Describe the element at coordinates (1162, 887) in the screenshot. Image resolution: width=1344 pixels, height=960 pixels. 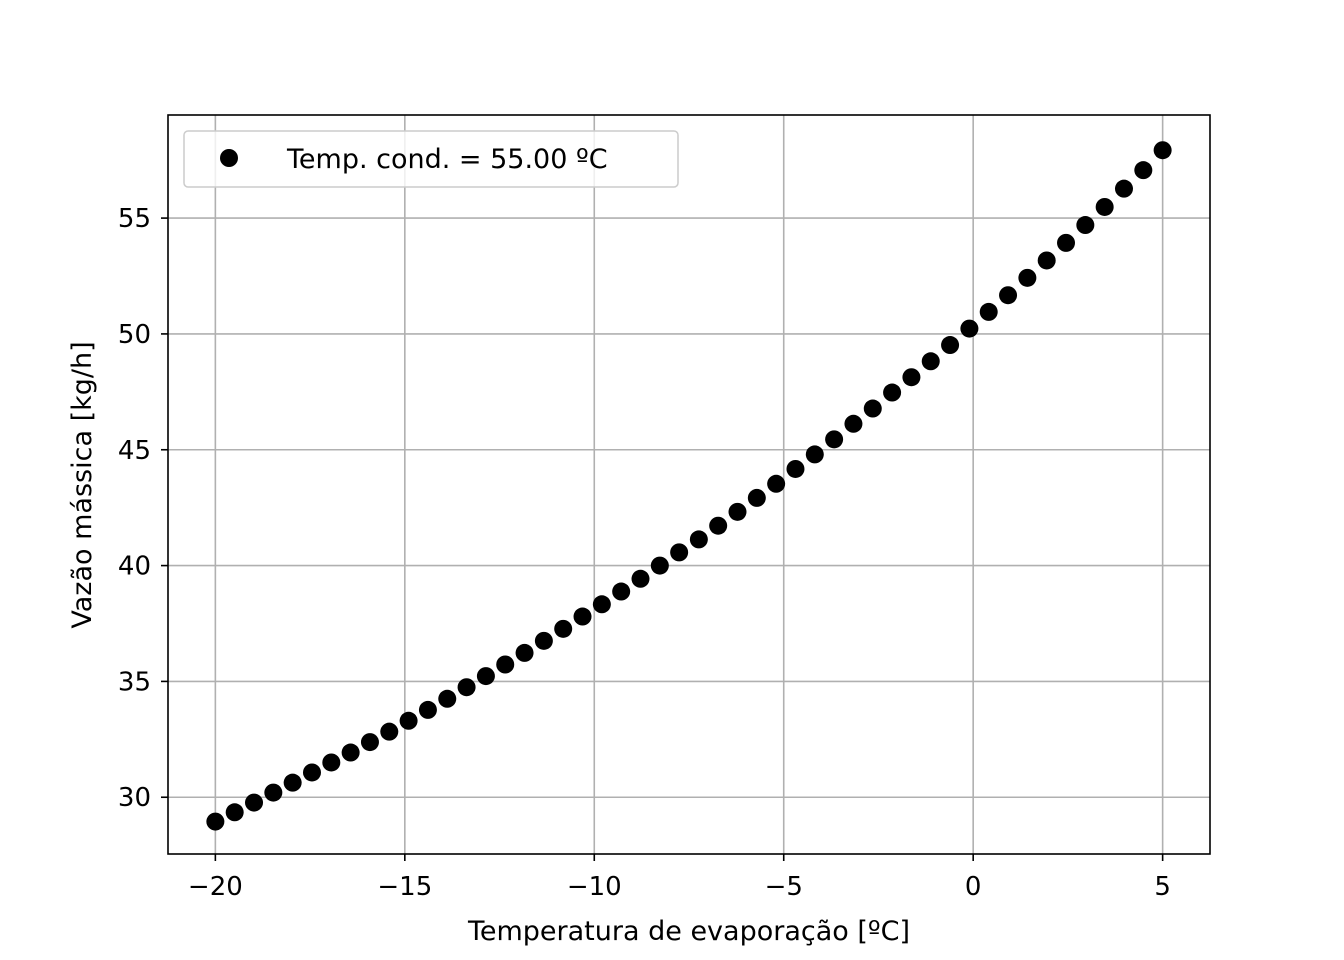
I see `x-tick-label: 5` at that location.